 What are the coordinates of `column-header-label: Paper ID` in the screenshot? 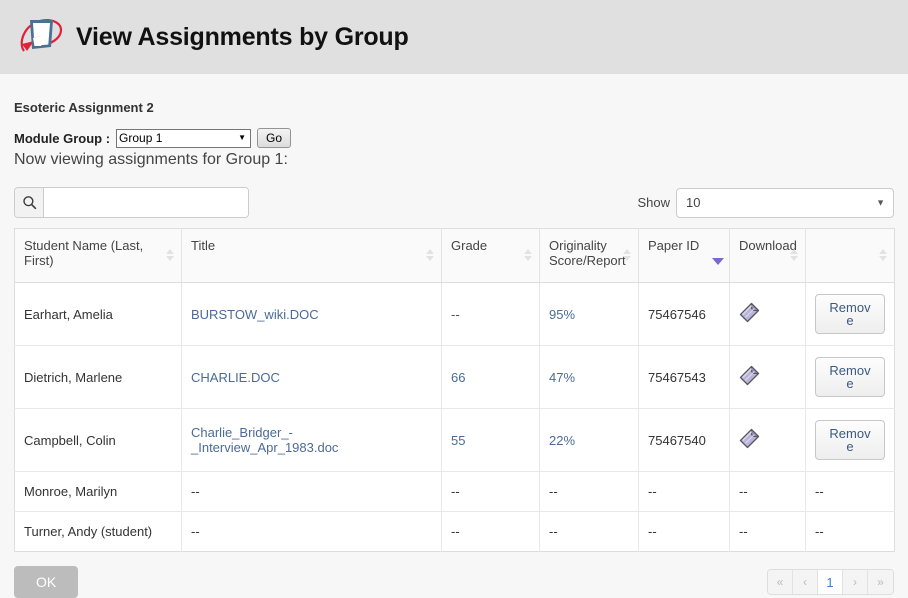 It's located at (674, 245).